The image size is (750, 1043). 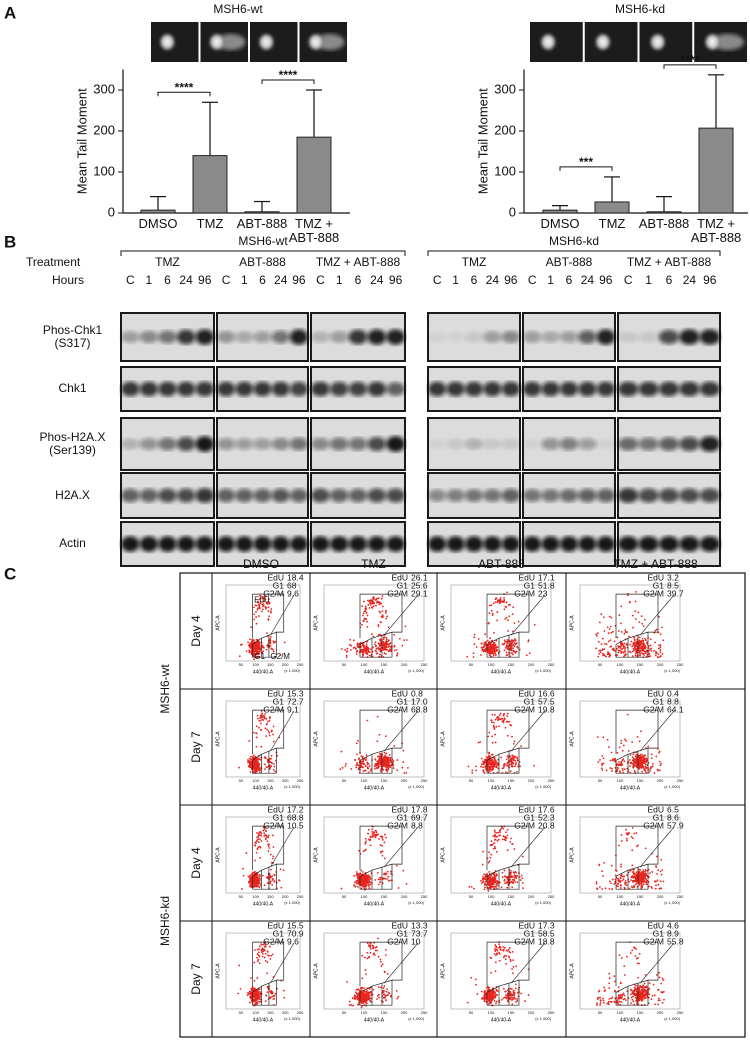 What do you see at coordinates (543, 670) in the screenshot?
I see `x-multiplier: (x 1,000)` at bounding box center [543, 670].